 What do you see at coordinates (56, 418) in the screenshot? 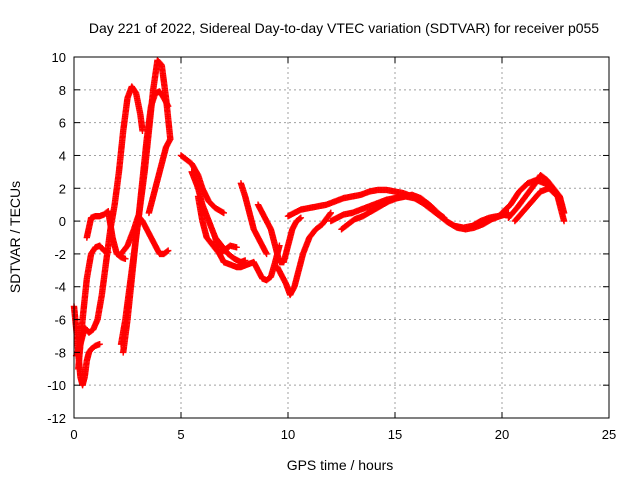
I see `y-tick-label: -12` at bounding box center [56, 418].